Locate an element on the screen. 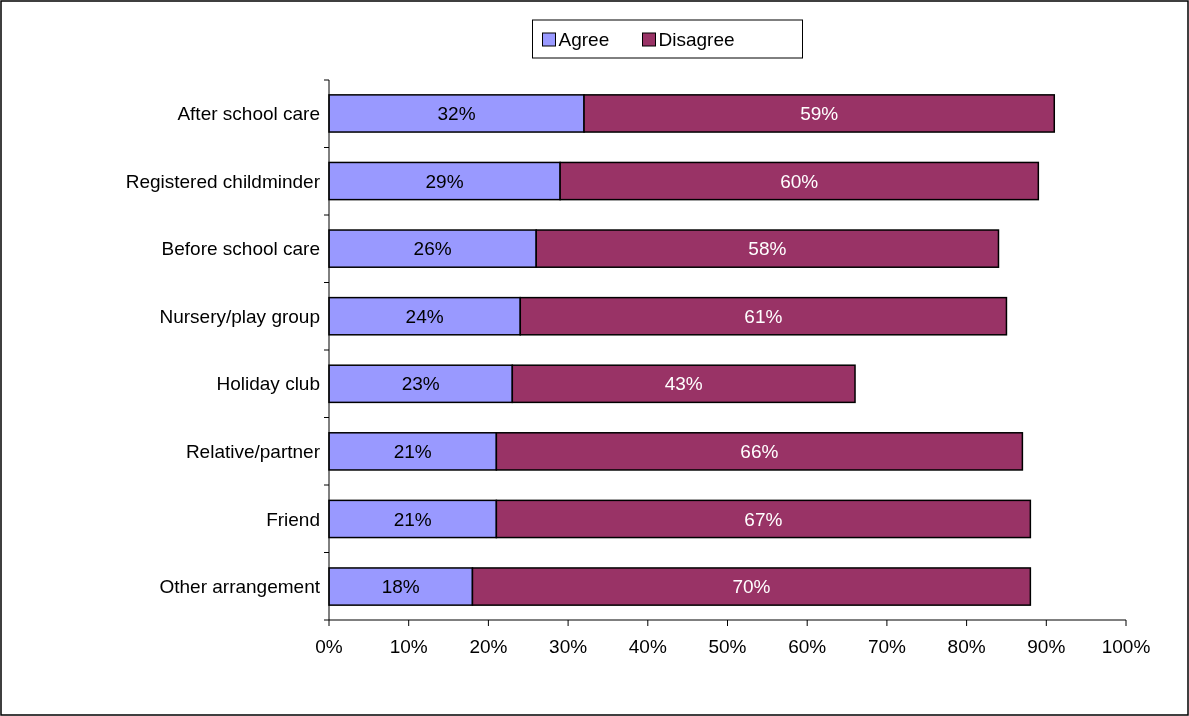 Image resolution: width=1189 pixels, height=716 pixels. data-label: 59% is located at coordinates (819, 114).